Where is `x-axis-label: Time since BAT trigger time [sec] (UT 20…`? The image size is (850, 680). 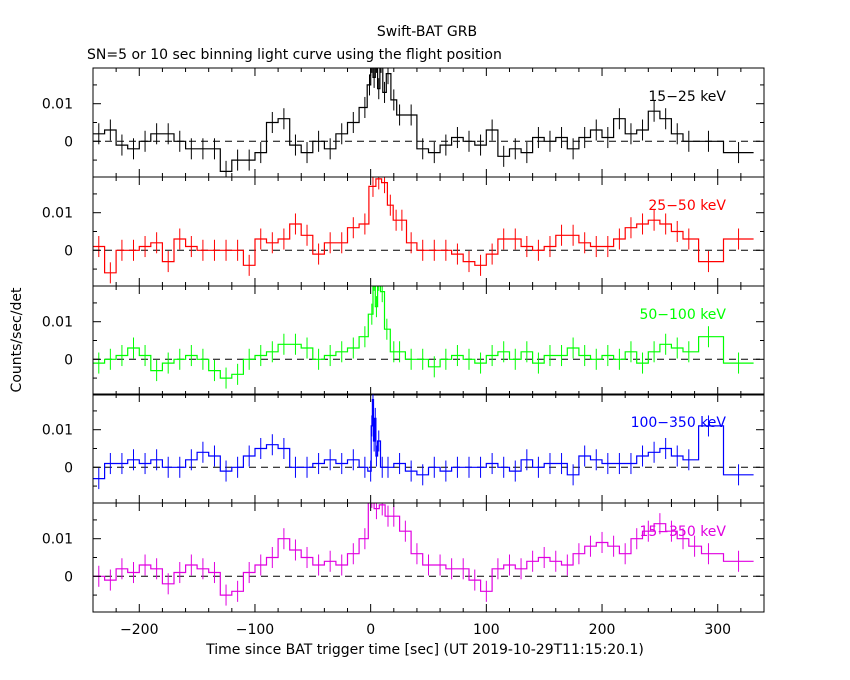 x-axis-label: Time since BAT trigger time [sec] (UT 20… is located at coordinates (424, 650).